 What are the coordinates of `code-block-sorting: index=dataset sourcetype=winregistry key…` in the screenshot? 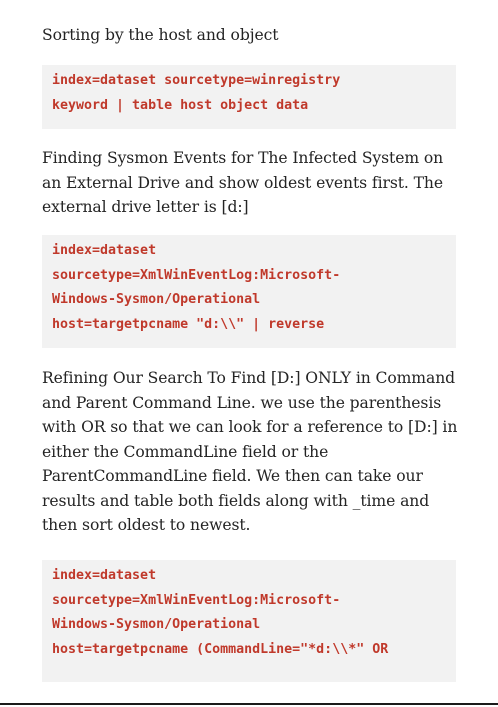 It's located at (249, 97).